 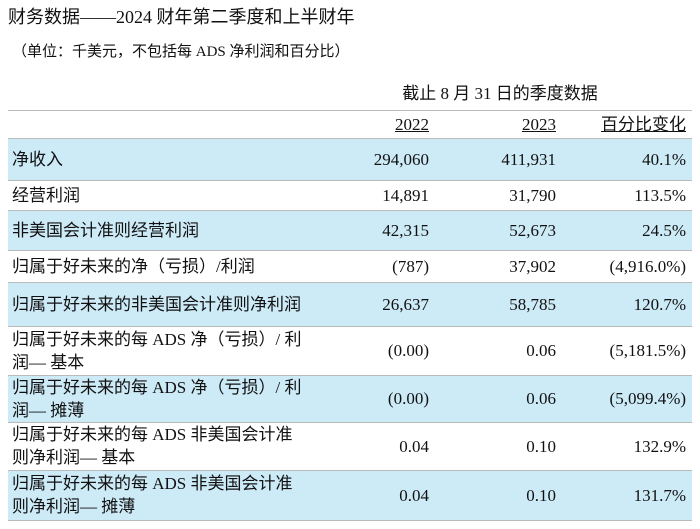 I want to click on data-row: 归属于好未来的净（亏损）/利润 (787) 37,902 (4,916.0%), so click(x=350, y=266).